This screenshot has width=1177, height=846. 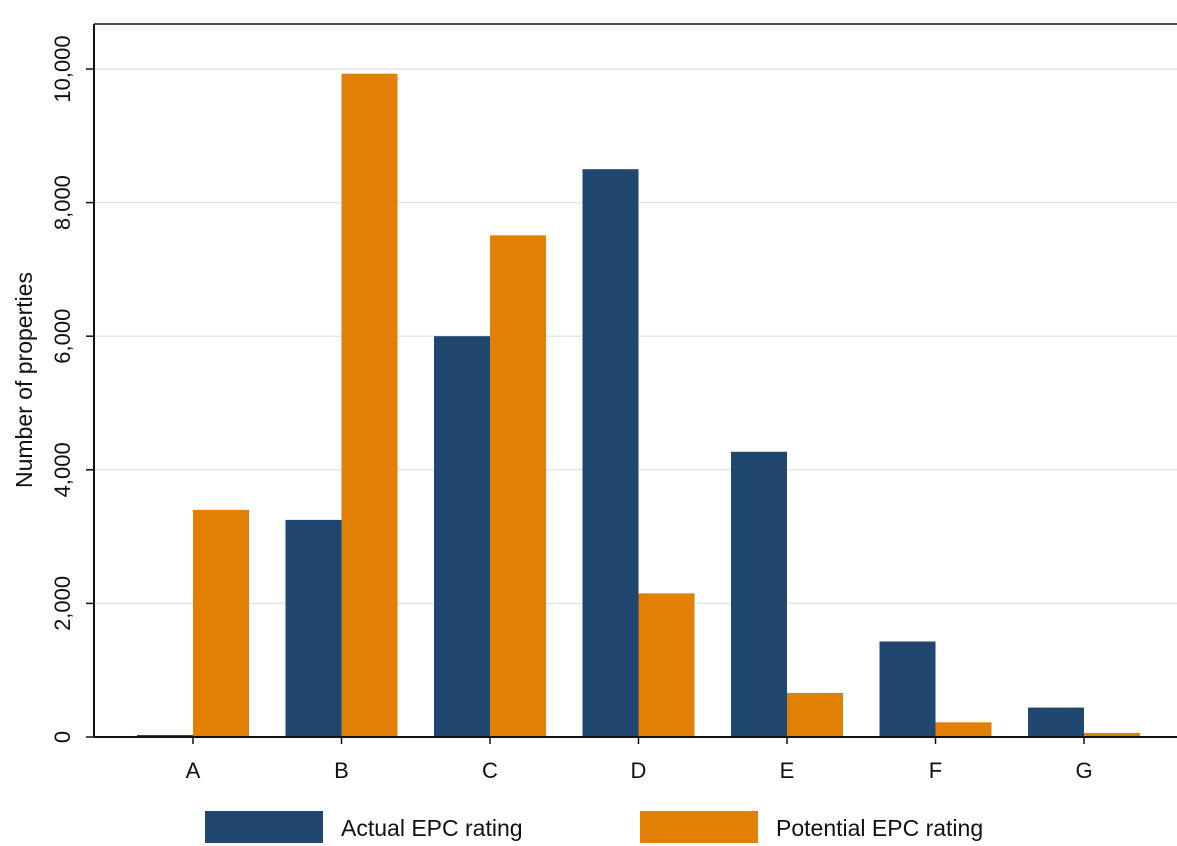 What do you see at coordinates (963, 729) in the screenshot?
I see `bar-potential-F` at bounding box center [963, 729].